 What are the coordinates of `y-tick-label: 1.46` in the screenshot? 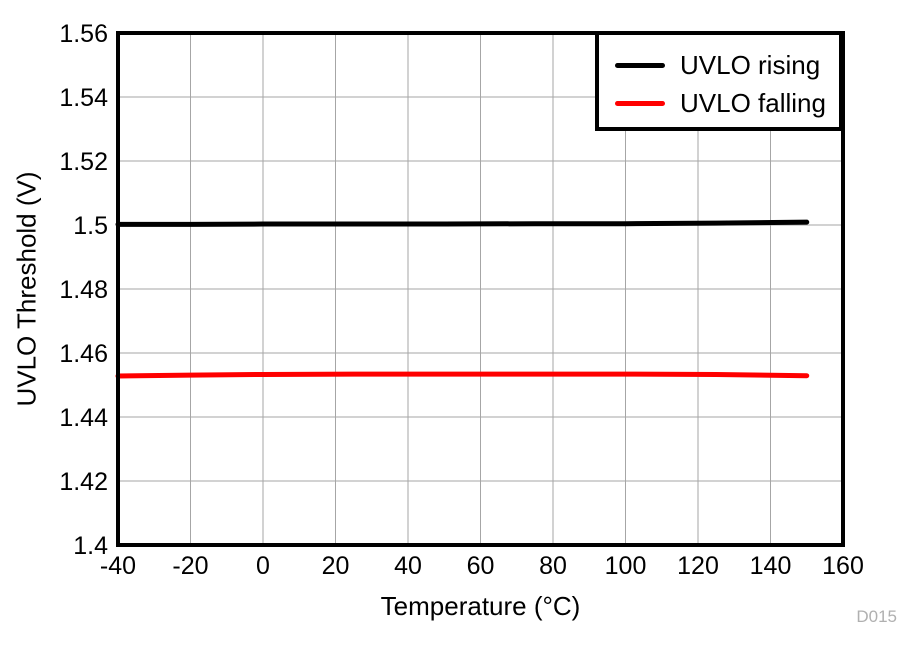 It's located at (83, 354).